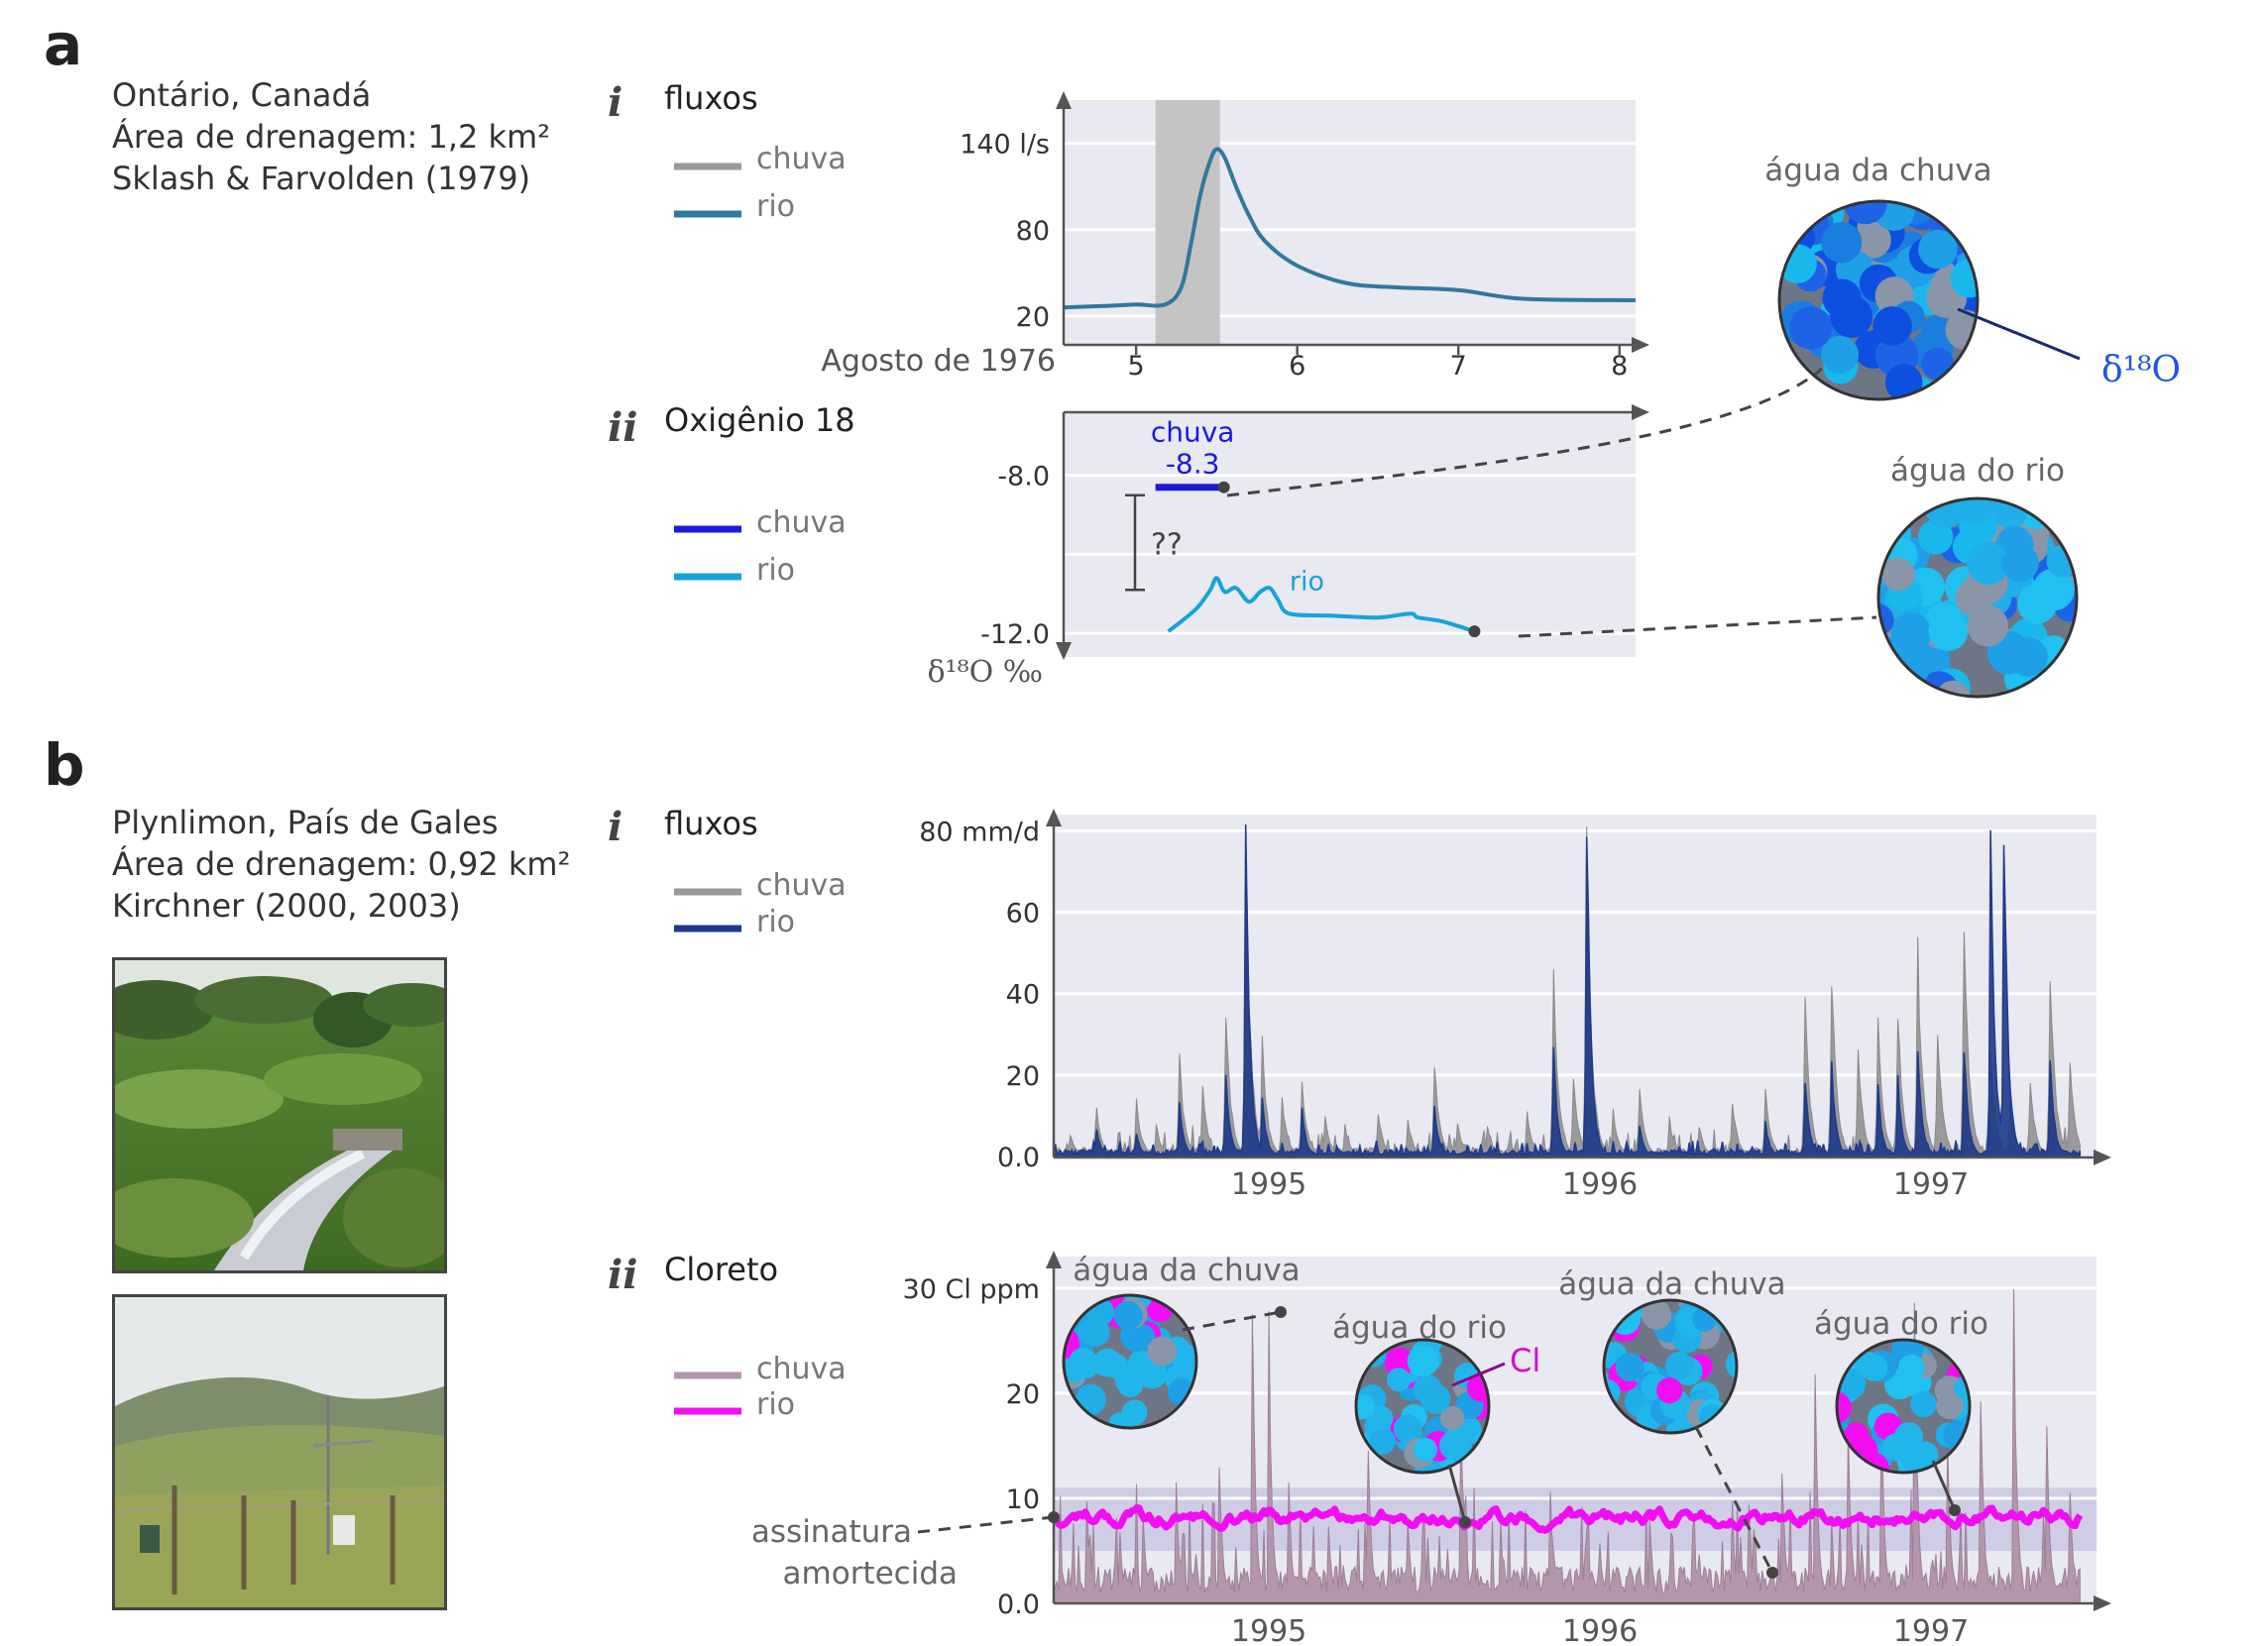  Describe the element at coordinates (1023, 914) in the screenshot. I see `chart-b-i-y-tick-label: 60` at that location.